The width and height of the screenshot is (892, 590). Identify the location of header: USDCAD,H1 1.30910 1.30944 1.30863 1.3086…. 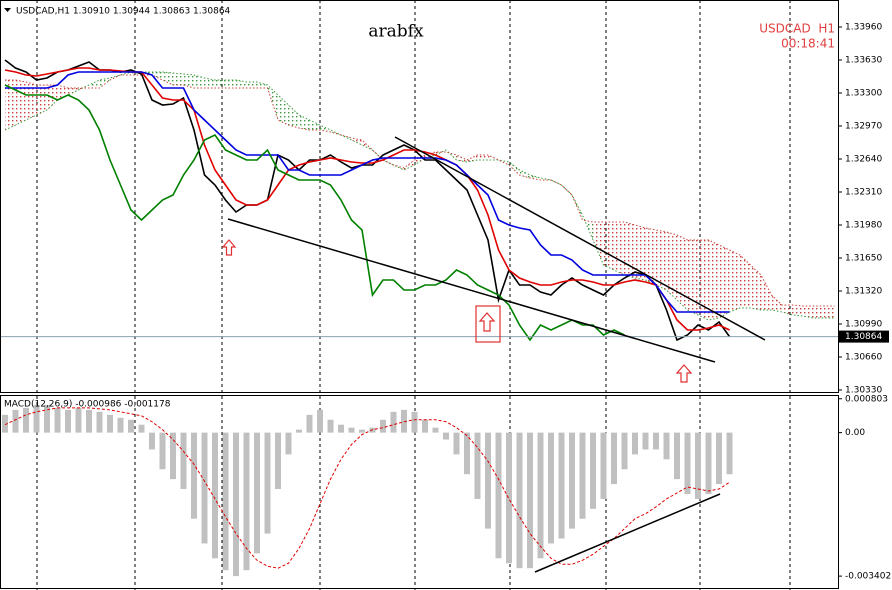
(123, 12).